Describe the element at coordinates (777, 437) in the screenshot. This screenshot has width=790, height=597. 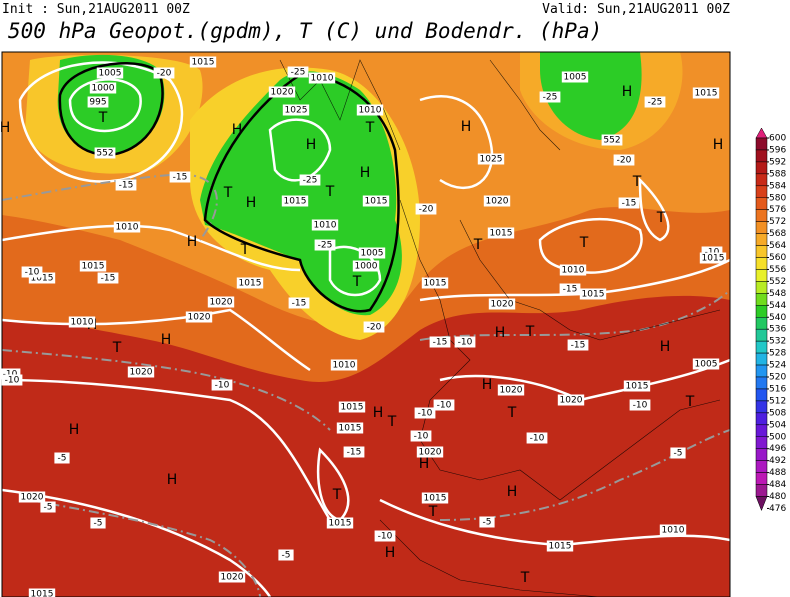
I see `colorbar-label: 500` at that location.